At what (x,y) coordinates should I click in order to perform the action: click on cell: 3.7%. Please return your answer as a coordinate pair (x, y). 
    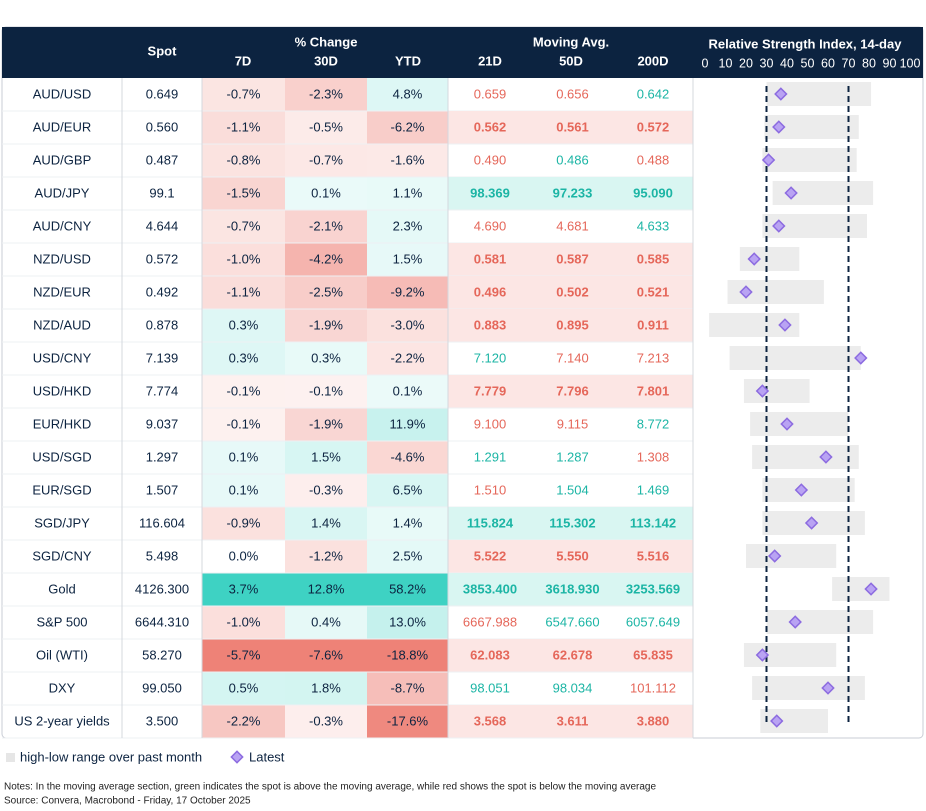
    Looking at the image, I should click on (244, 588).